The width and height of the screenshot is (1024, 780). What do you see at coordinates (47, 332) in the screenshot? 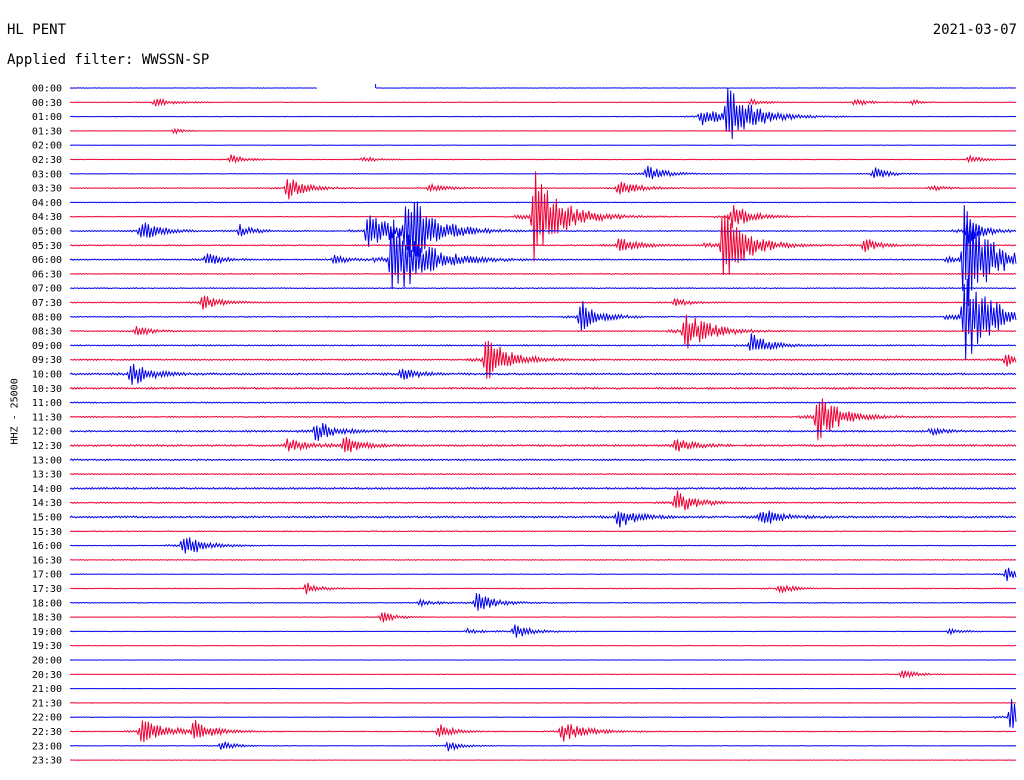
I see `tick-label: 08:30` at bounding box center [47, 332].